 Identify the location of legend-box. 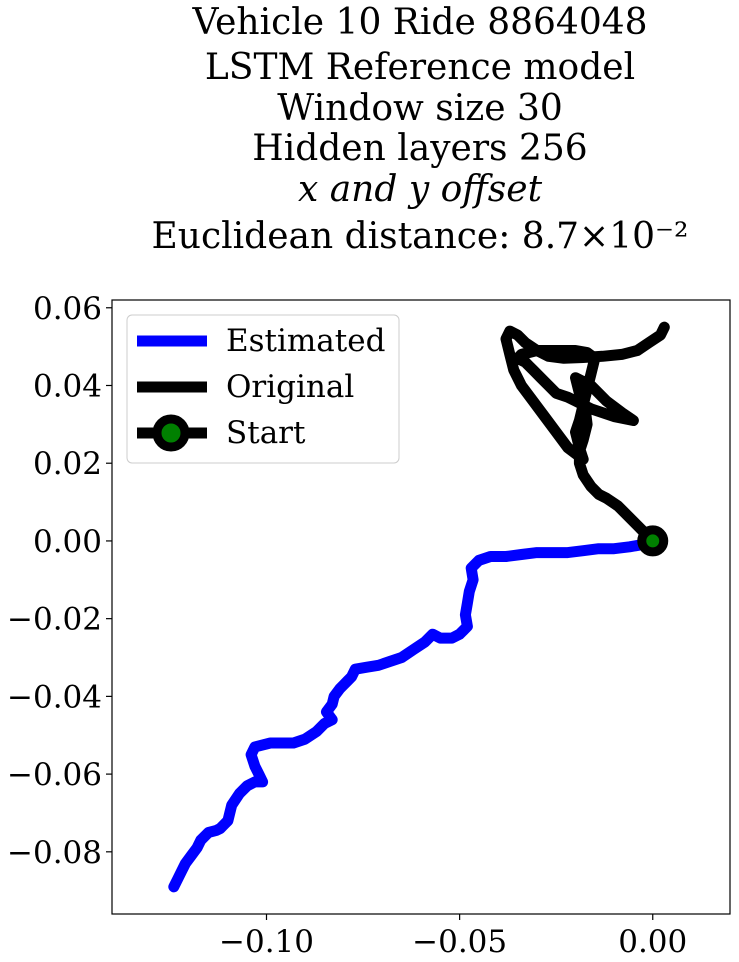
(263, 389).